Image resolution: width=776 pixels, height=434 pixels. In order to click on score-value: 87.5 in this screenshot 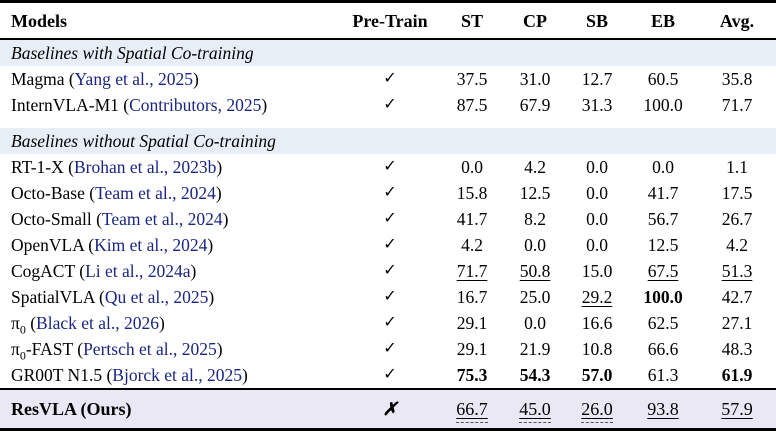, I will do `click(472, 105)`.